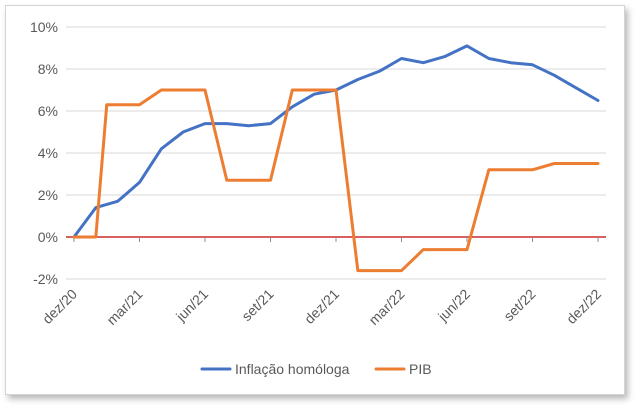 The image size is (640, 408). I want to click on y-axis-ticks: -2% 0% 2% 4% 6% 8% 10%, so click(44, 153).